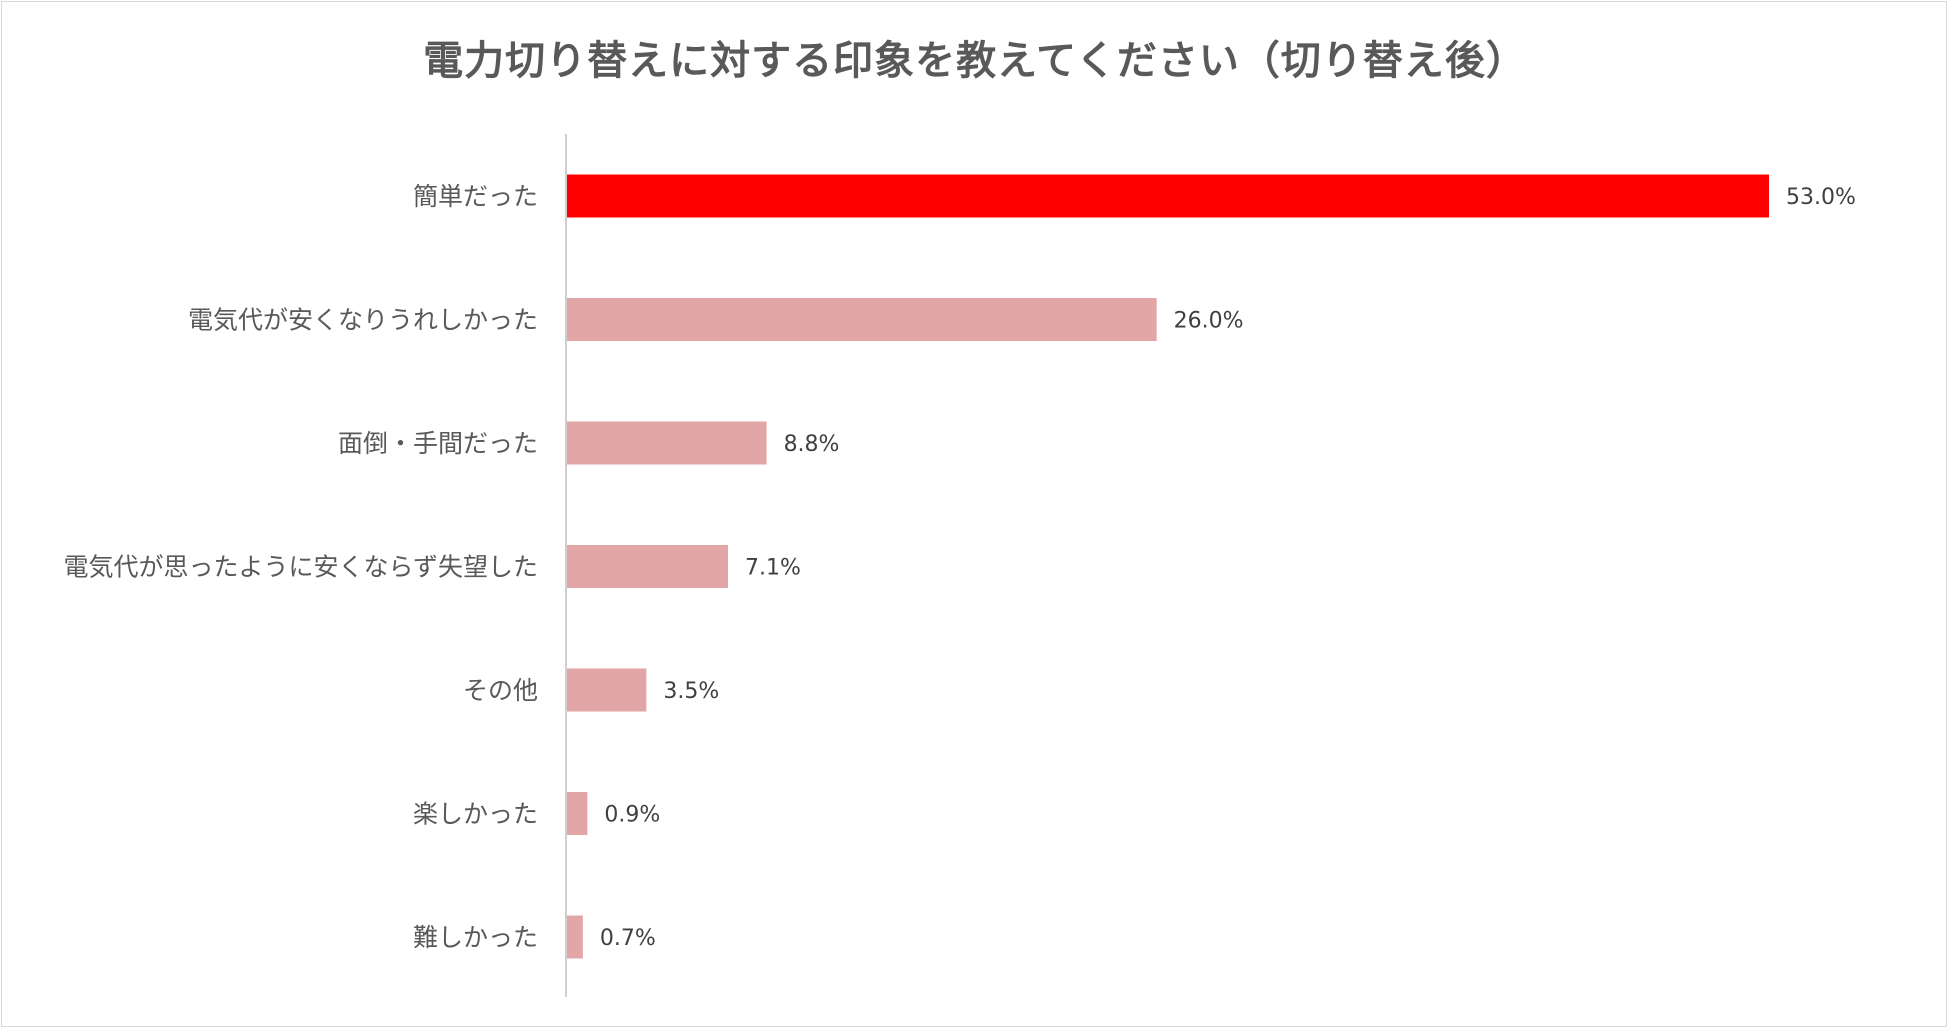 This screenshot has height=1030, width=1950. What do you see at coordinates (1209, 321) in the screenshot?
I see `value-label-2: 26.0%` at bounding box center [1209, 321].